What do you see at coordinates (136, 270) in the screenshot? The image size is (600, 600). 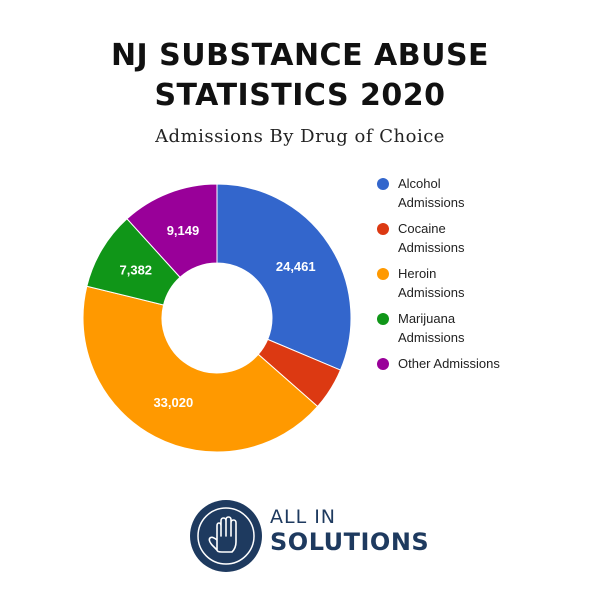 I see `slice-label: 7,382` at bounding box center [136, 270].